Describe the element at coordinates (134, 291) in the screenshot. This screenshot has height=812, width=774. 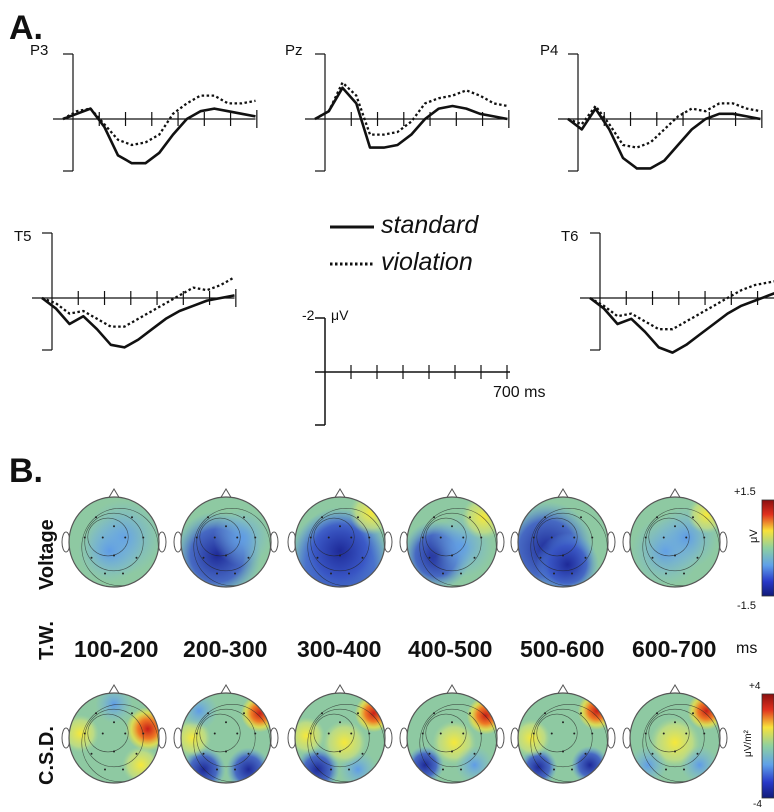
I see `erp-plot-t5` at that location.